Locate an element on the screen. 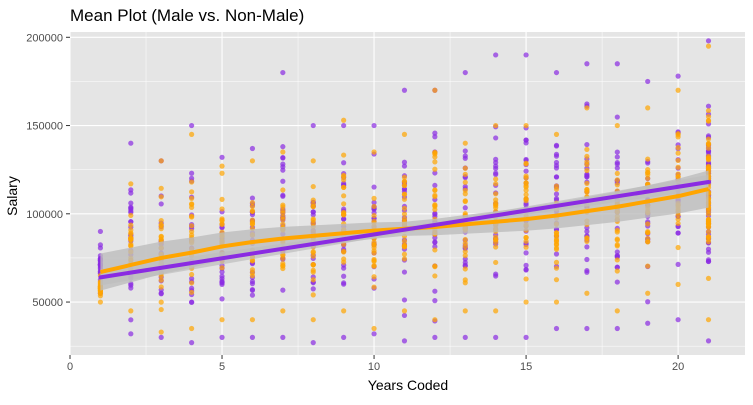  y-tick-label: 50000 is located at coordinates (47, 303).